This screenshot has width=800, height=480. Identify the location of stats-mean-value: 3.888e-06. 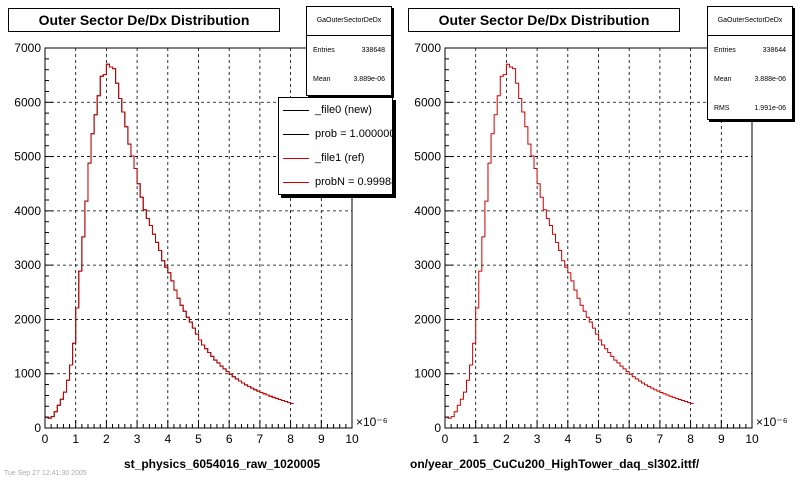
(770, 79).